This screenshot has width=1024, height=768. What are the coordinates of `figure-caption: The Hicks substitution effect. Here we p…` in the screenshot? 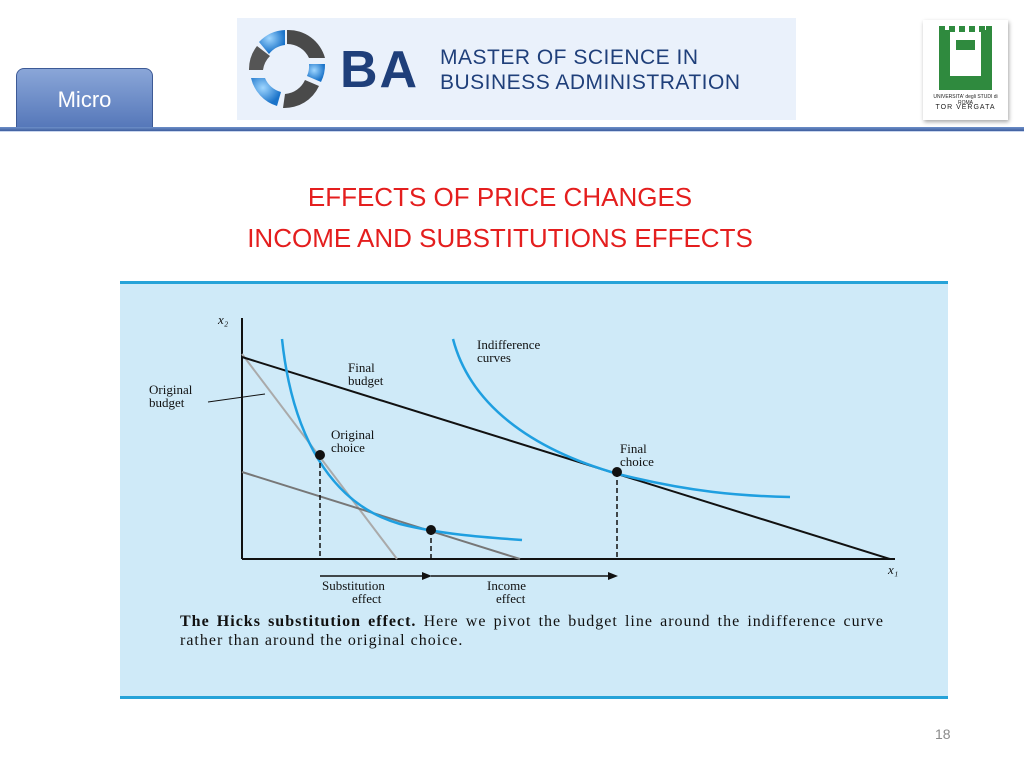 It's located at (532, 631).